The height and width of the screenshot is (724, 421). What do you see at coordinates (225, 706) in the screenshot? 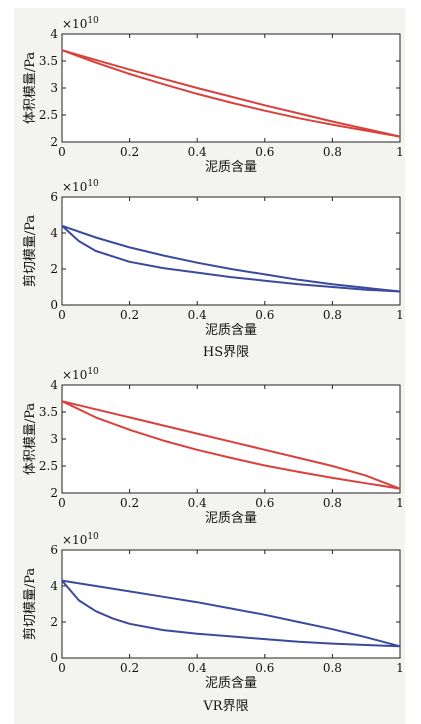
I see `panel-caption: VR界限` at bounding box center [225, 706].